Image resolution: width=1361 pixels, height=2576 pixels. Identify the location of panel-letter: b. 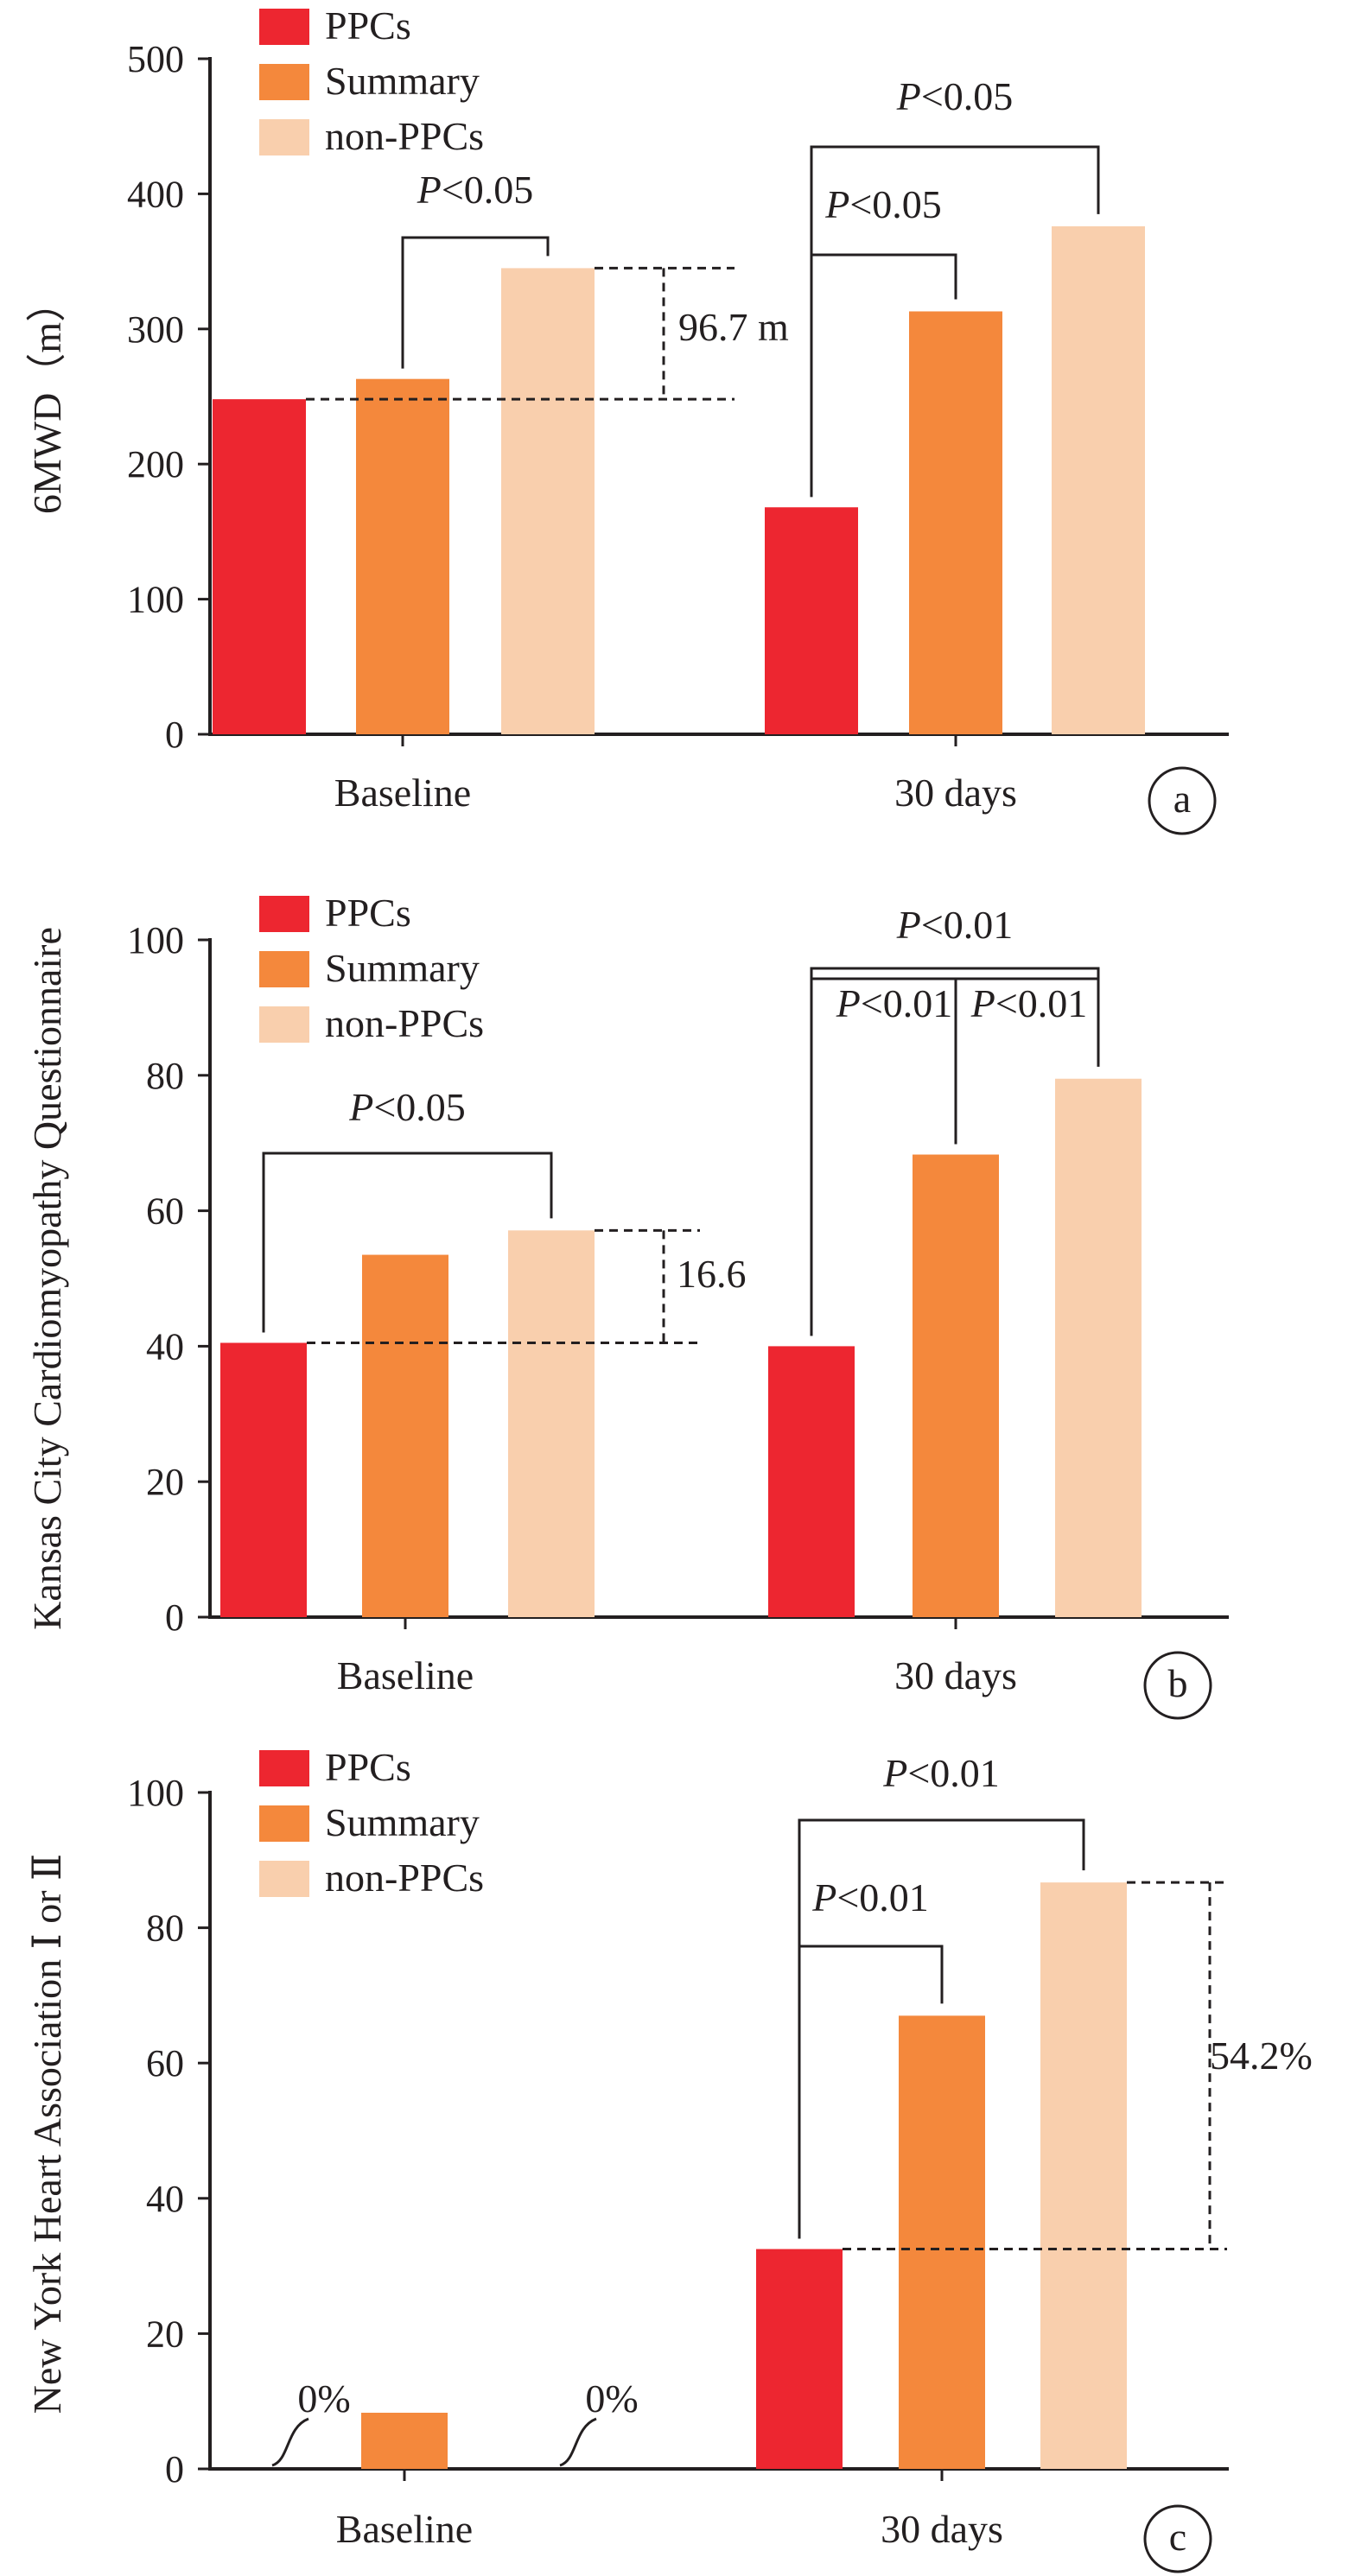
(1178, 1683).